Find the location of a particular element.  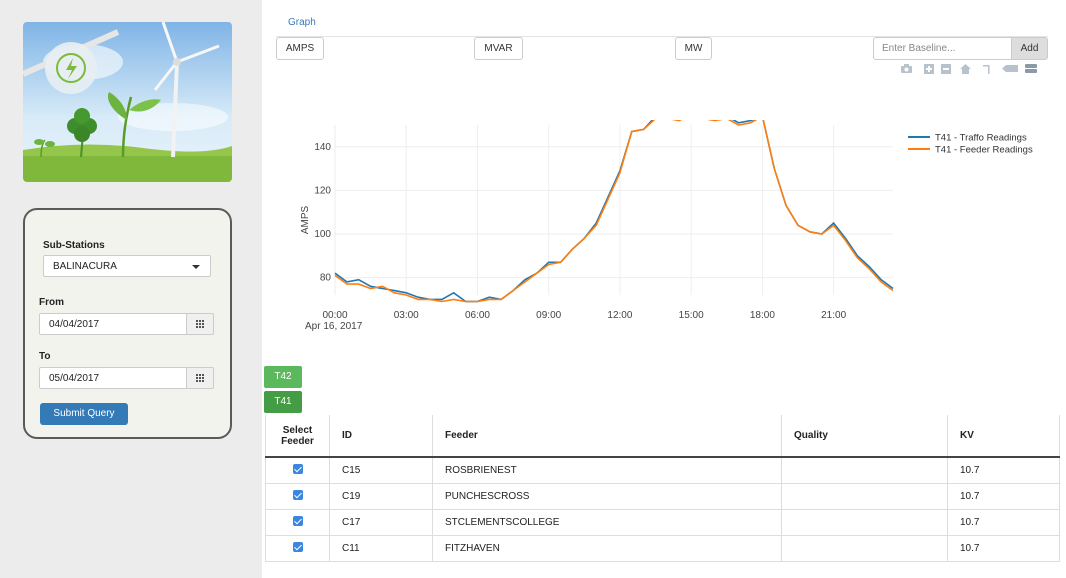

y-axis-label: AMPS is located at coordinates (305, 220).